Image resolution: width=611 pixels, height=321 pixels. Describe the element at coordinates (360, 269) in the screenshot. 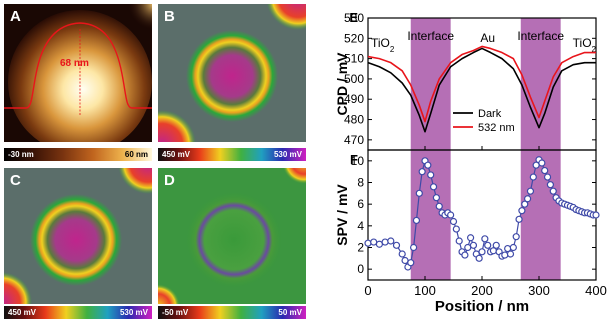

I see `f-ytick-label: 0` at that location.